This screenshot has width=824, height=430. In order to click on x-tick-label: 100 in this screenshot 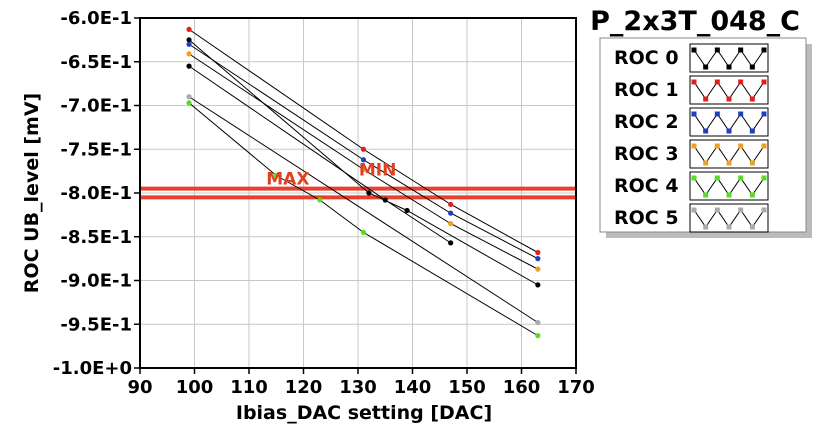, I will do `click(195, 387)`.